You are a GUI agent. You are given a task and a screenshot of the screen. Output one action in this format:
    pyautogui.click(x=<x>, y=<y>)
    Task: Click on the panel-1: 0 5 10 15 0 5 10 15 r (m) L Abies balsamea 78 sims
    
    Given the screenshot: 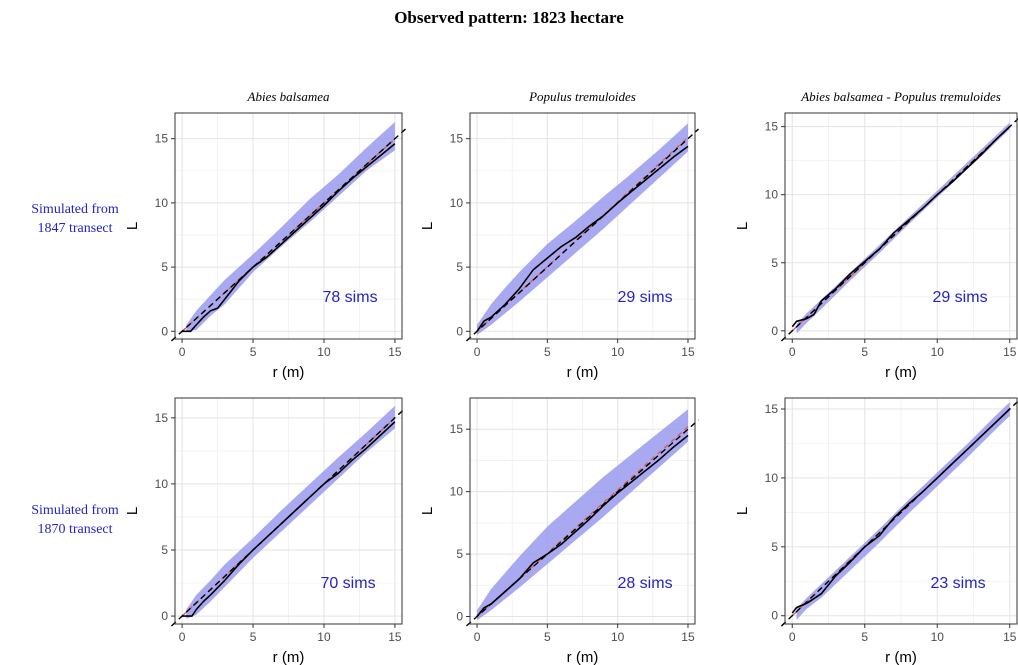 What is the action you would take?
    pyautogui.click(x=265, y=235)
    